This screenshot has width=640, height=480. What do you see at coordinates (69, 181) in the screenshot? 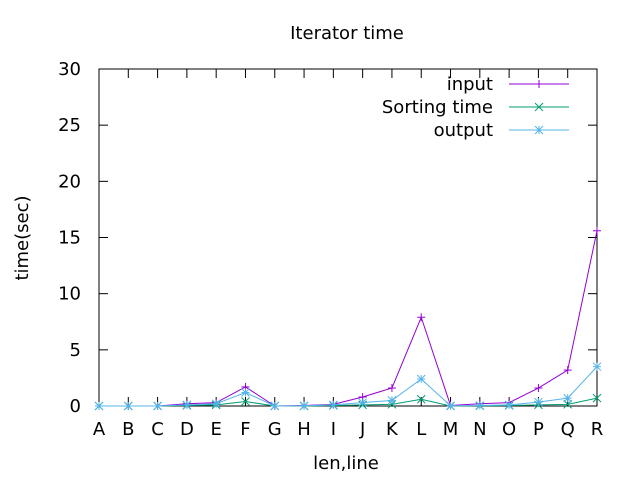
I see `y-tick-label: 20` at bounding box center [69, 181].